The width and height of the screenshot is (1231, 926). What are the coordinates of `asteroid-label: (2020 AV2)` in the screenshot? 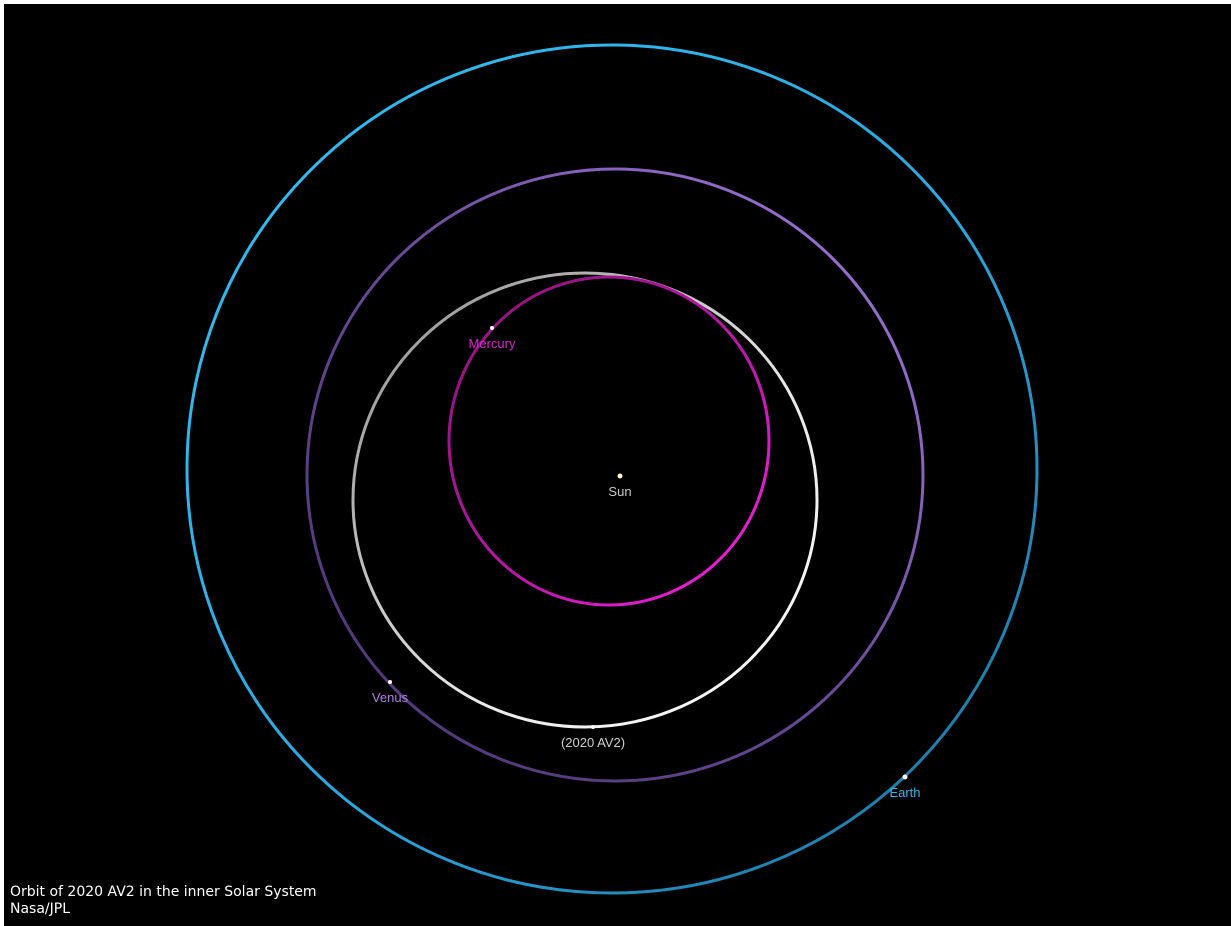 It's located at (593, 742).